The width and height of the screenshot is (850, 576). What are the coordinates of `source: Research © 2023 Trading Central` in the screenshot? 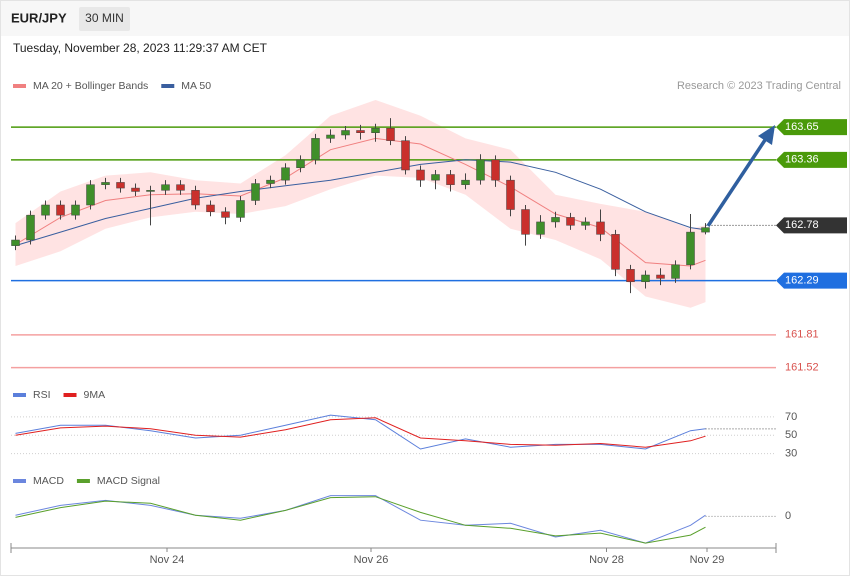 It's located at (759, 86).